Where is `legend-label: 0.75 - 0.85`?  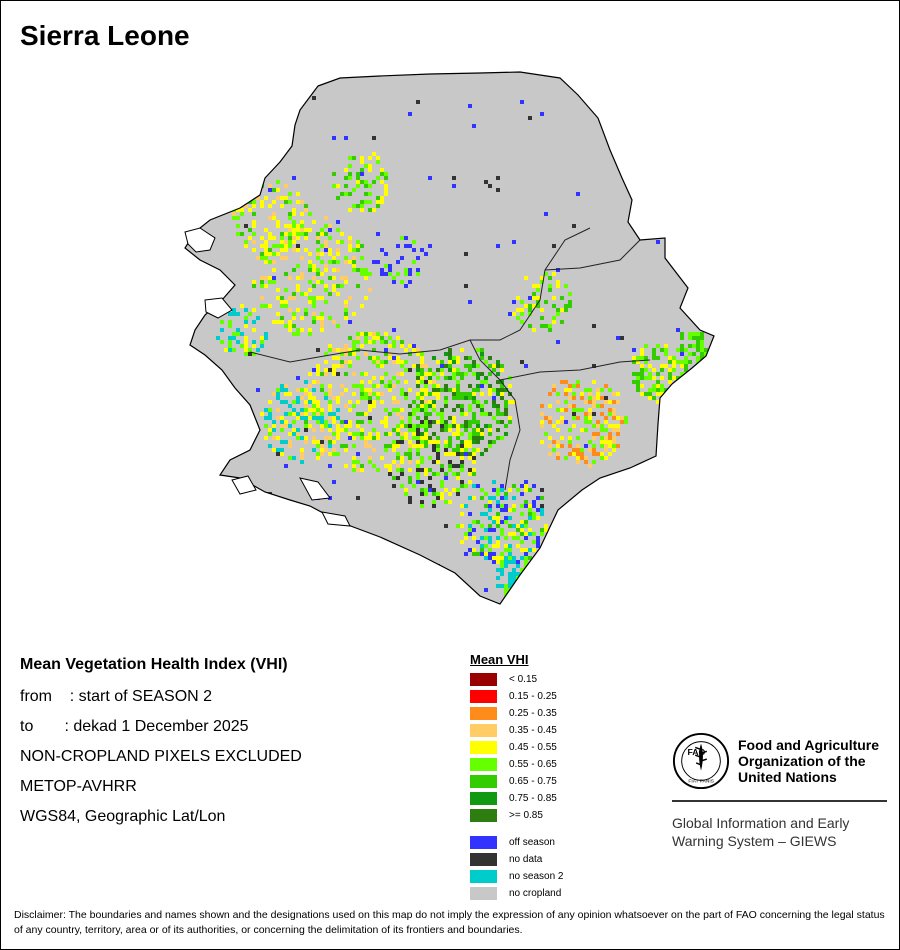
legend-label: 0.75 - 0.85 is located at coordinates (533, 798).